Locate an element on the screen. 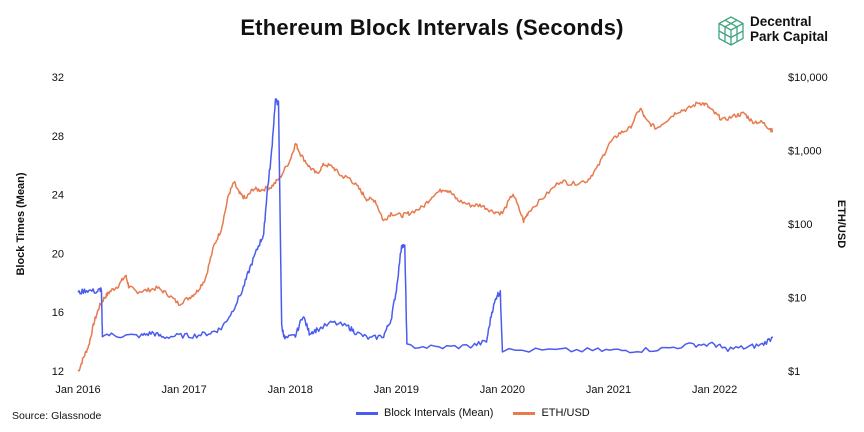 Image resolution: width=864 pixels, height=432 pixels. legend-item-eth-usd: ETH/USD is located at coordinates (551, 413).